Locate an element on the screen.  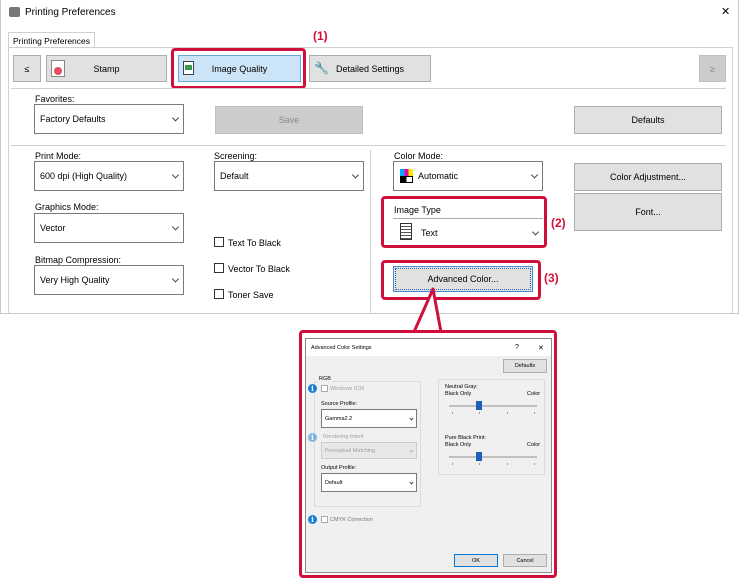
dialog-title: Advanced Color Settings is located at coordinates (341, 348).